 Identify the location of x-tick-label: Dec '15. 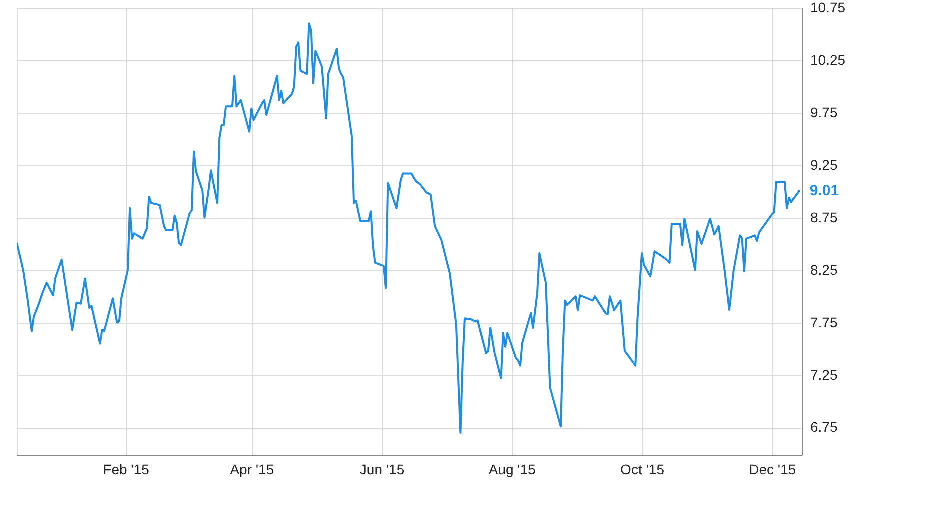
(772, 470).